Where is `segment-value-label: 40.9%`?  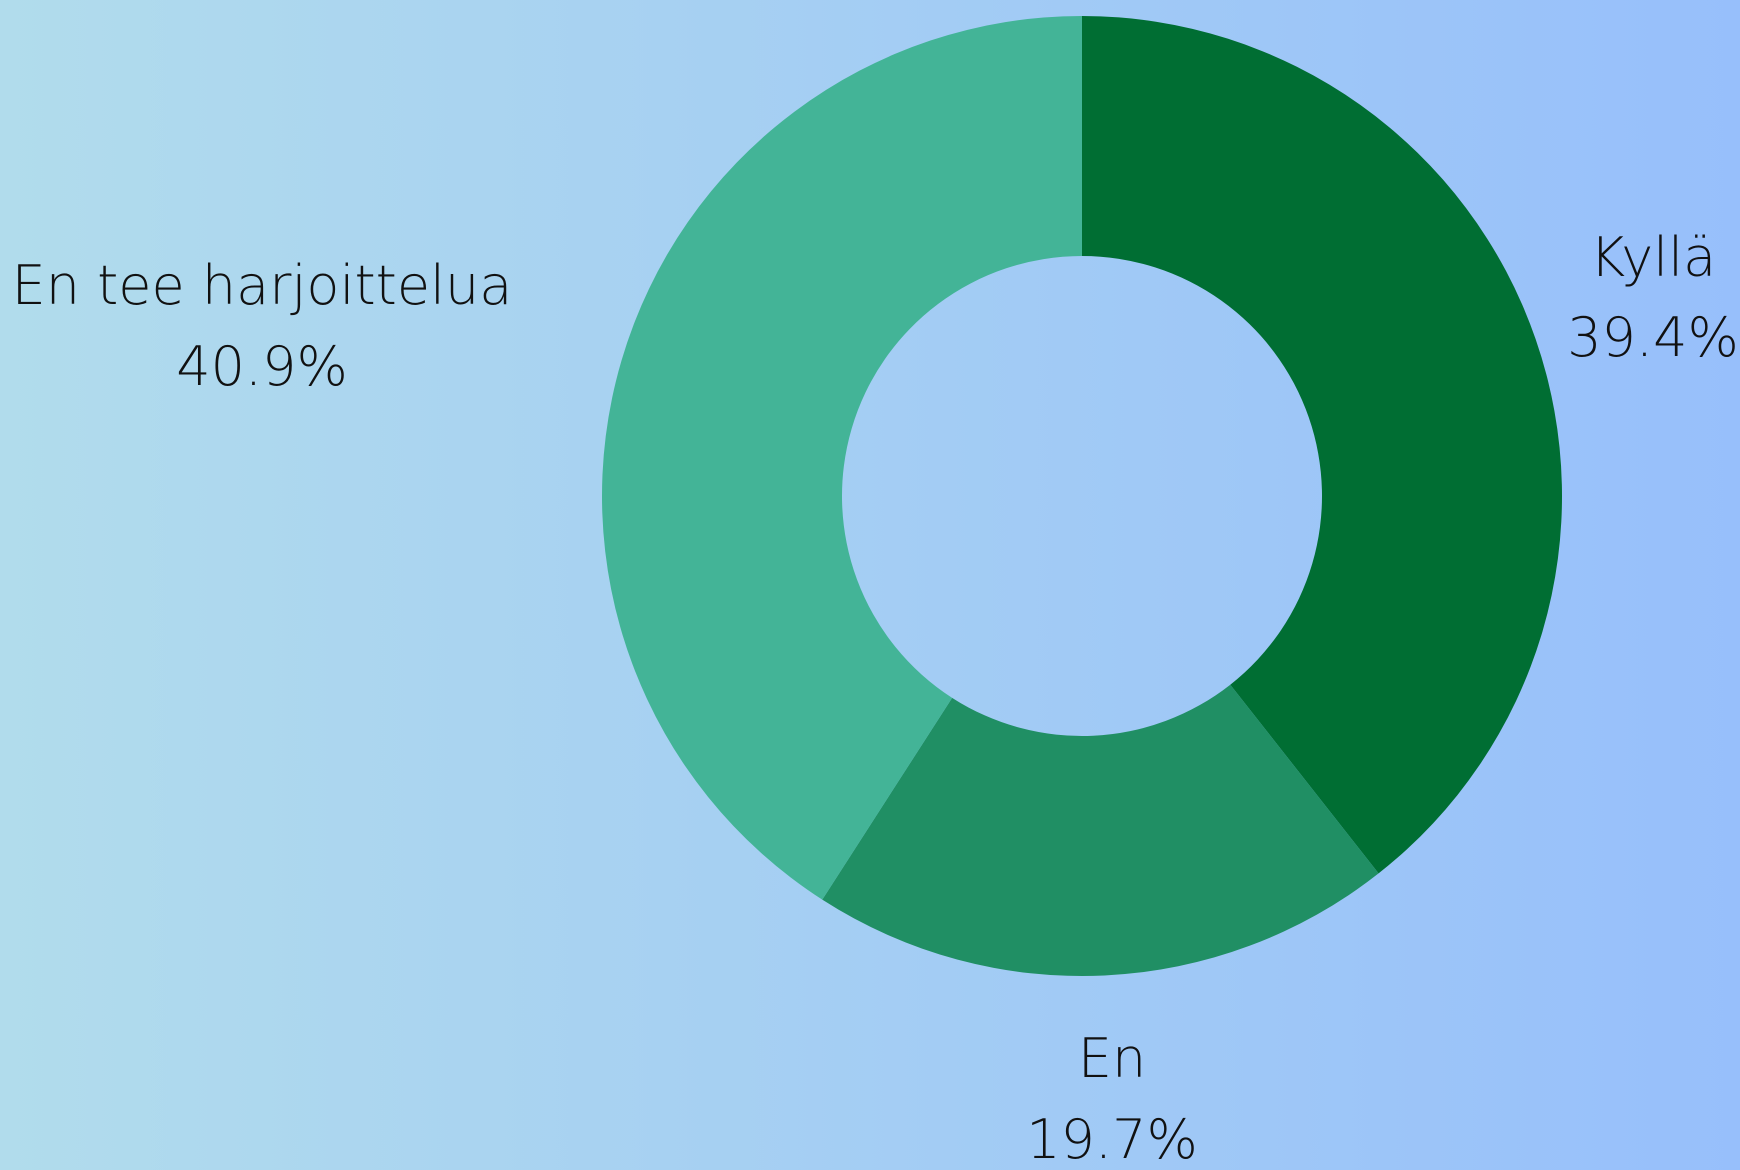
segment-value-label: 40.9% is located at coordinates (262, 366).